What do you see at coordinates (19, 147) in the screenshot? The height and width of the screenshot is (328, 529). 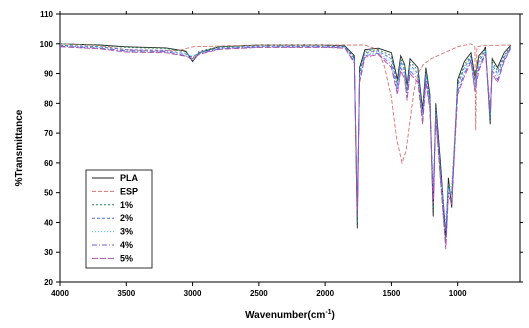 I see `y-axis-label: %Transmittance` at bounding box center [19, 147].